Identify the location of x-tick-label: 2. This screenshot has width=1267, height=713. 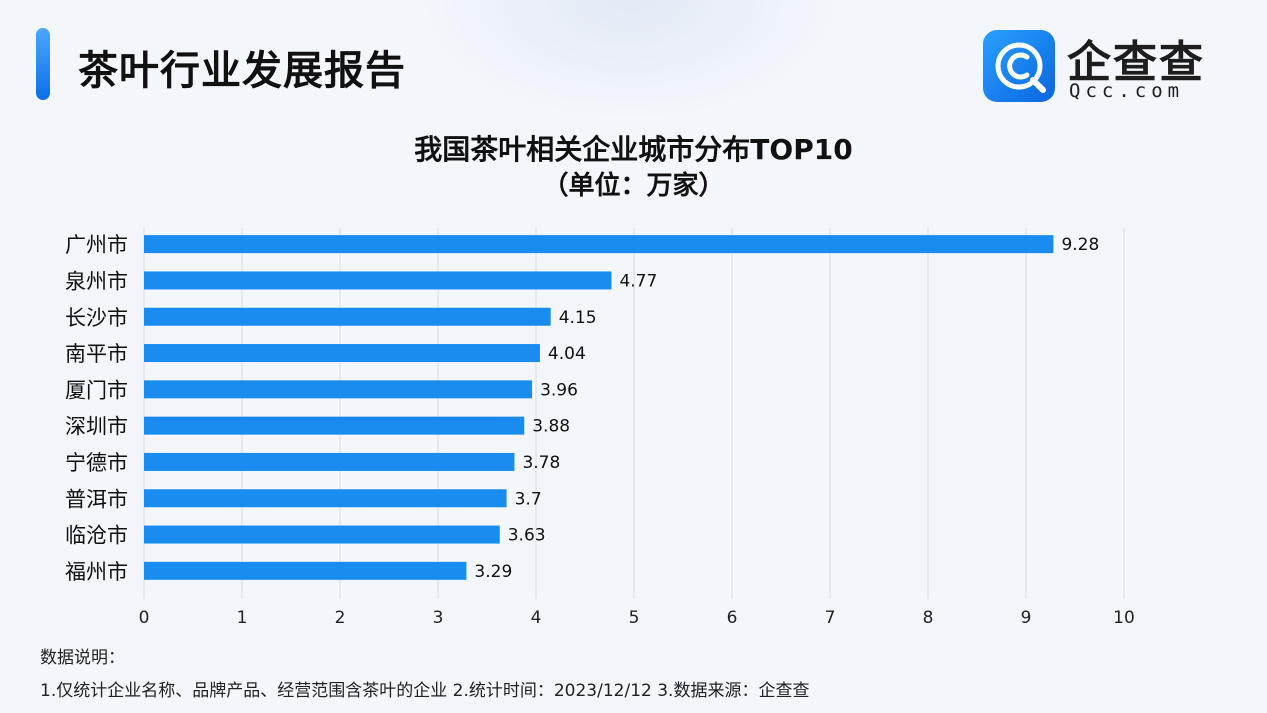
(340, 618).